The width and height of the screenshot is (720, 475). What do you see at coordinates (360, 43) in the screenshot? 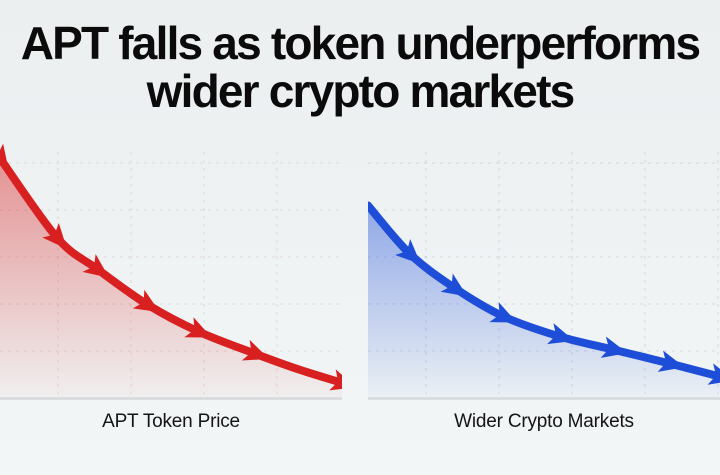
I see `page-title-line-1: APT falls as token underperforms` at bounding box center [360, 43].